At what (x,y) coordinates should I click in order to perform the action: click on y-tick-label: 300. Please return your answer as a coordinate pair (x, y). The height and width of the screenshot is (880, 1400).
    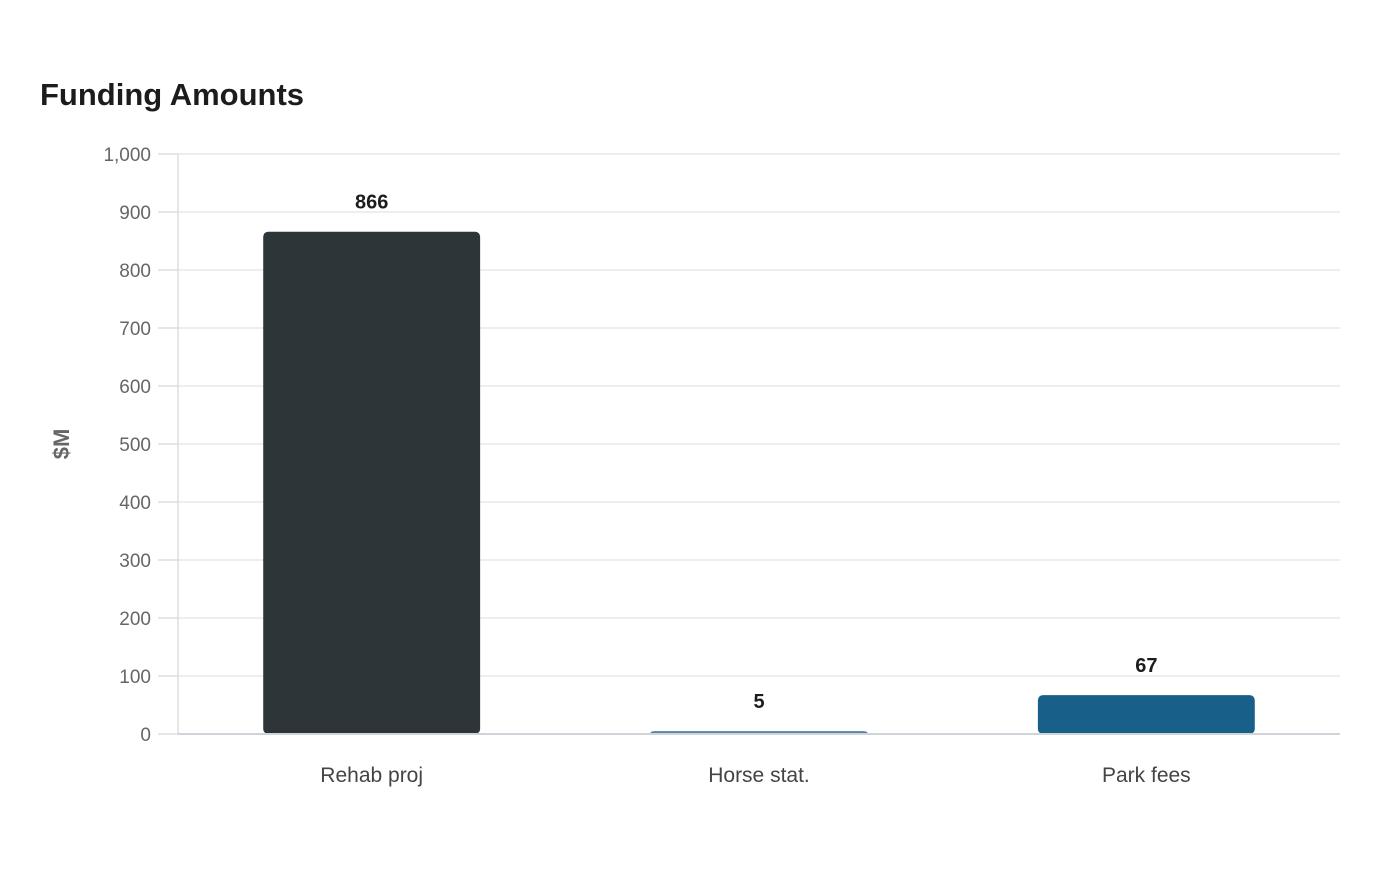
    Looking at the image, I should click on (135, 561).